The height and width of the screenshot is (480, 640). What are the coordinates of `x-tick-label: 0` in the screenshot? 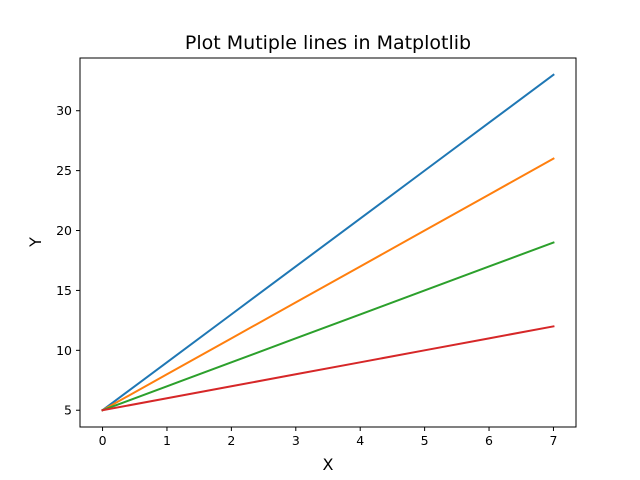 It's located at (103, 440).